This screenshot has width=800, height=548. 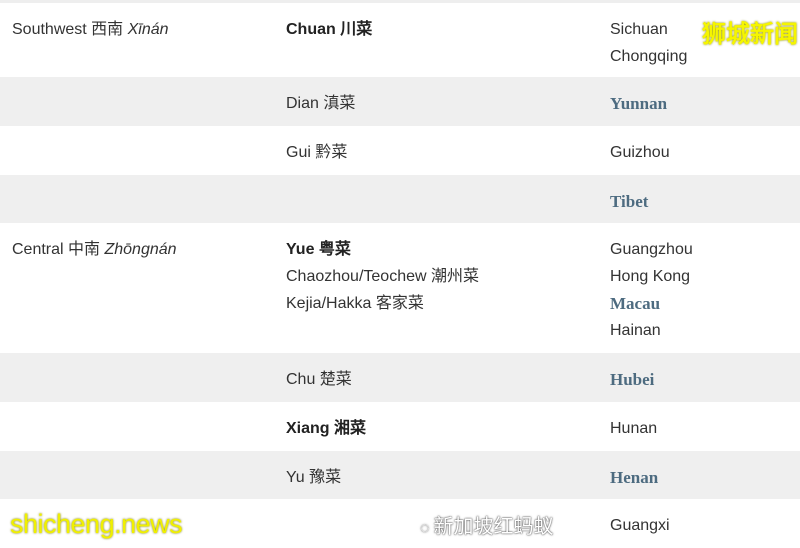 I want to click on table-row: Gui 黔菜 Guizhou, so click(x=400, y=150).